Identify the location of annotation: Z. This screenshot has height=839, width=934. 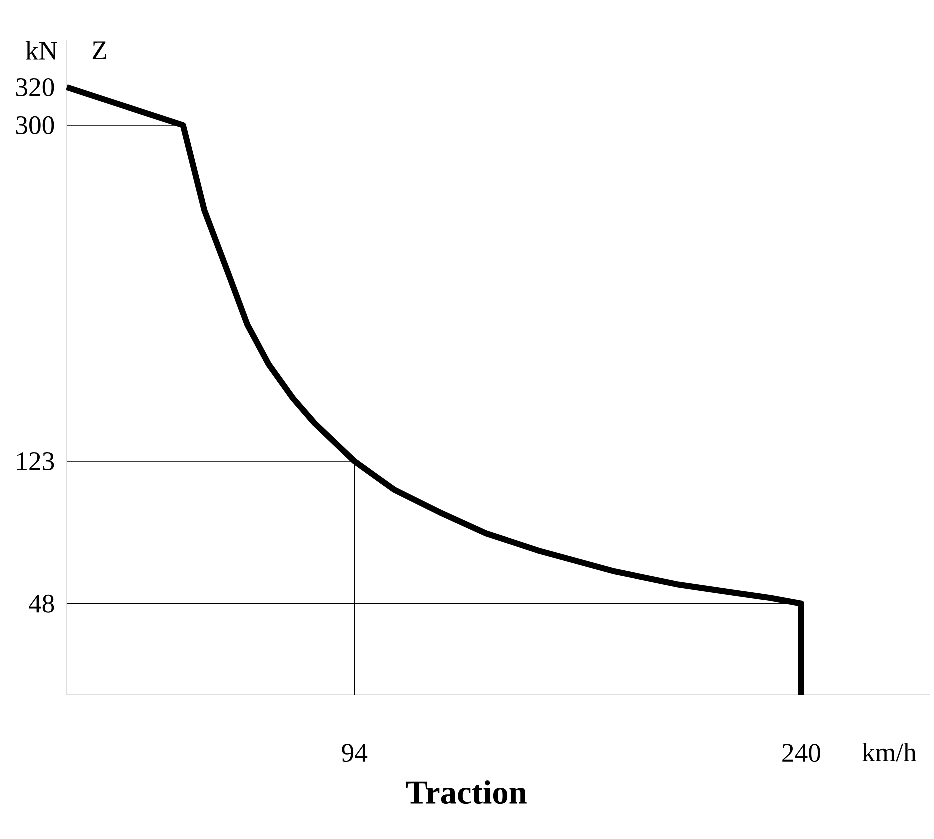
(99, 51).